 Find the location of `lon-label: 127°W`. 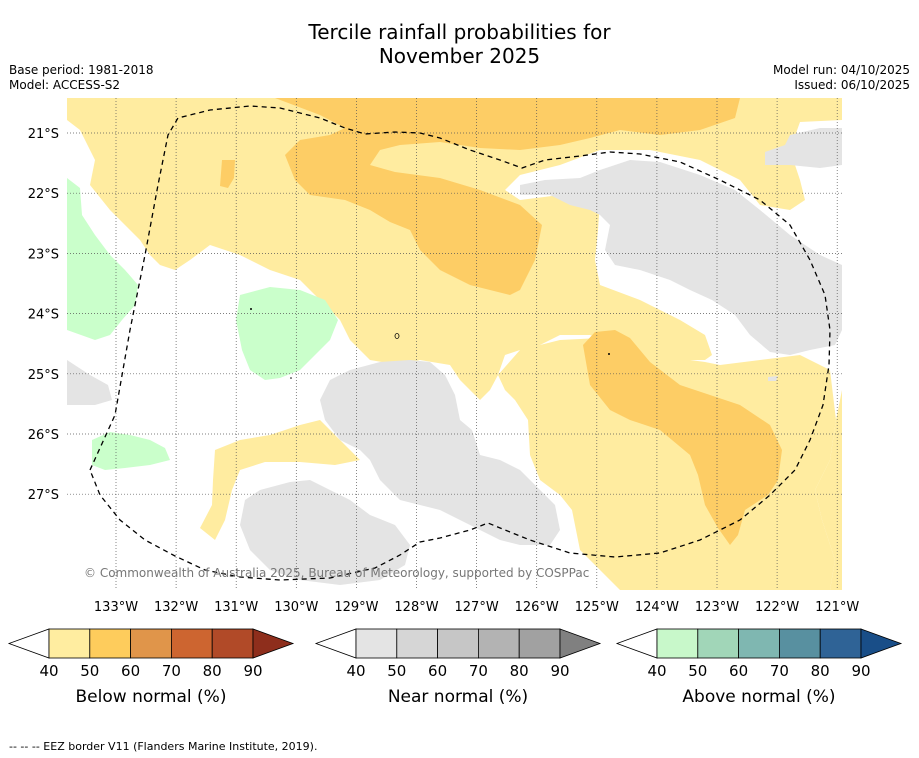

lon-label: 127°W is located at coordinates (477, 607).